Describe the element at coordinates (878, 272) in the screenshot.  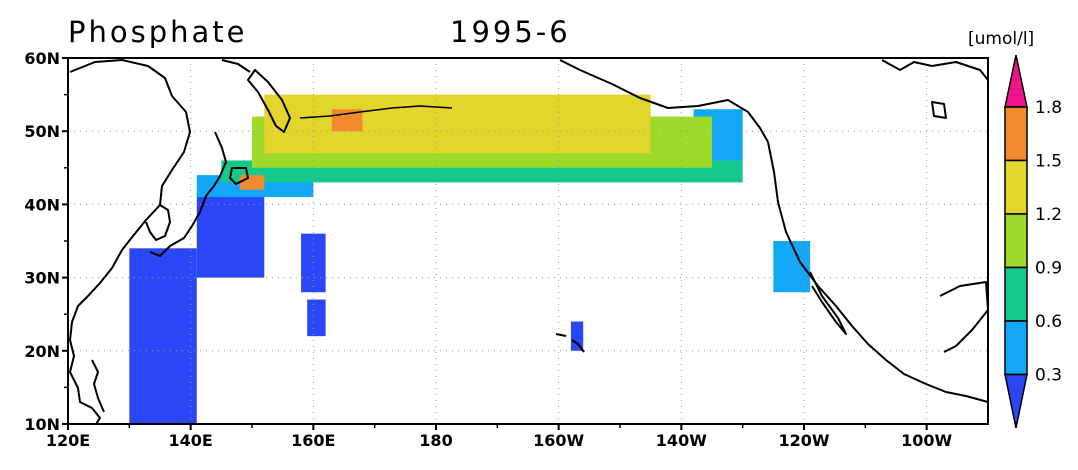
I see `na-west-coastline` at that location.